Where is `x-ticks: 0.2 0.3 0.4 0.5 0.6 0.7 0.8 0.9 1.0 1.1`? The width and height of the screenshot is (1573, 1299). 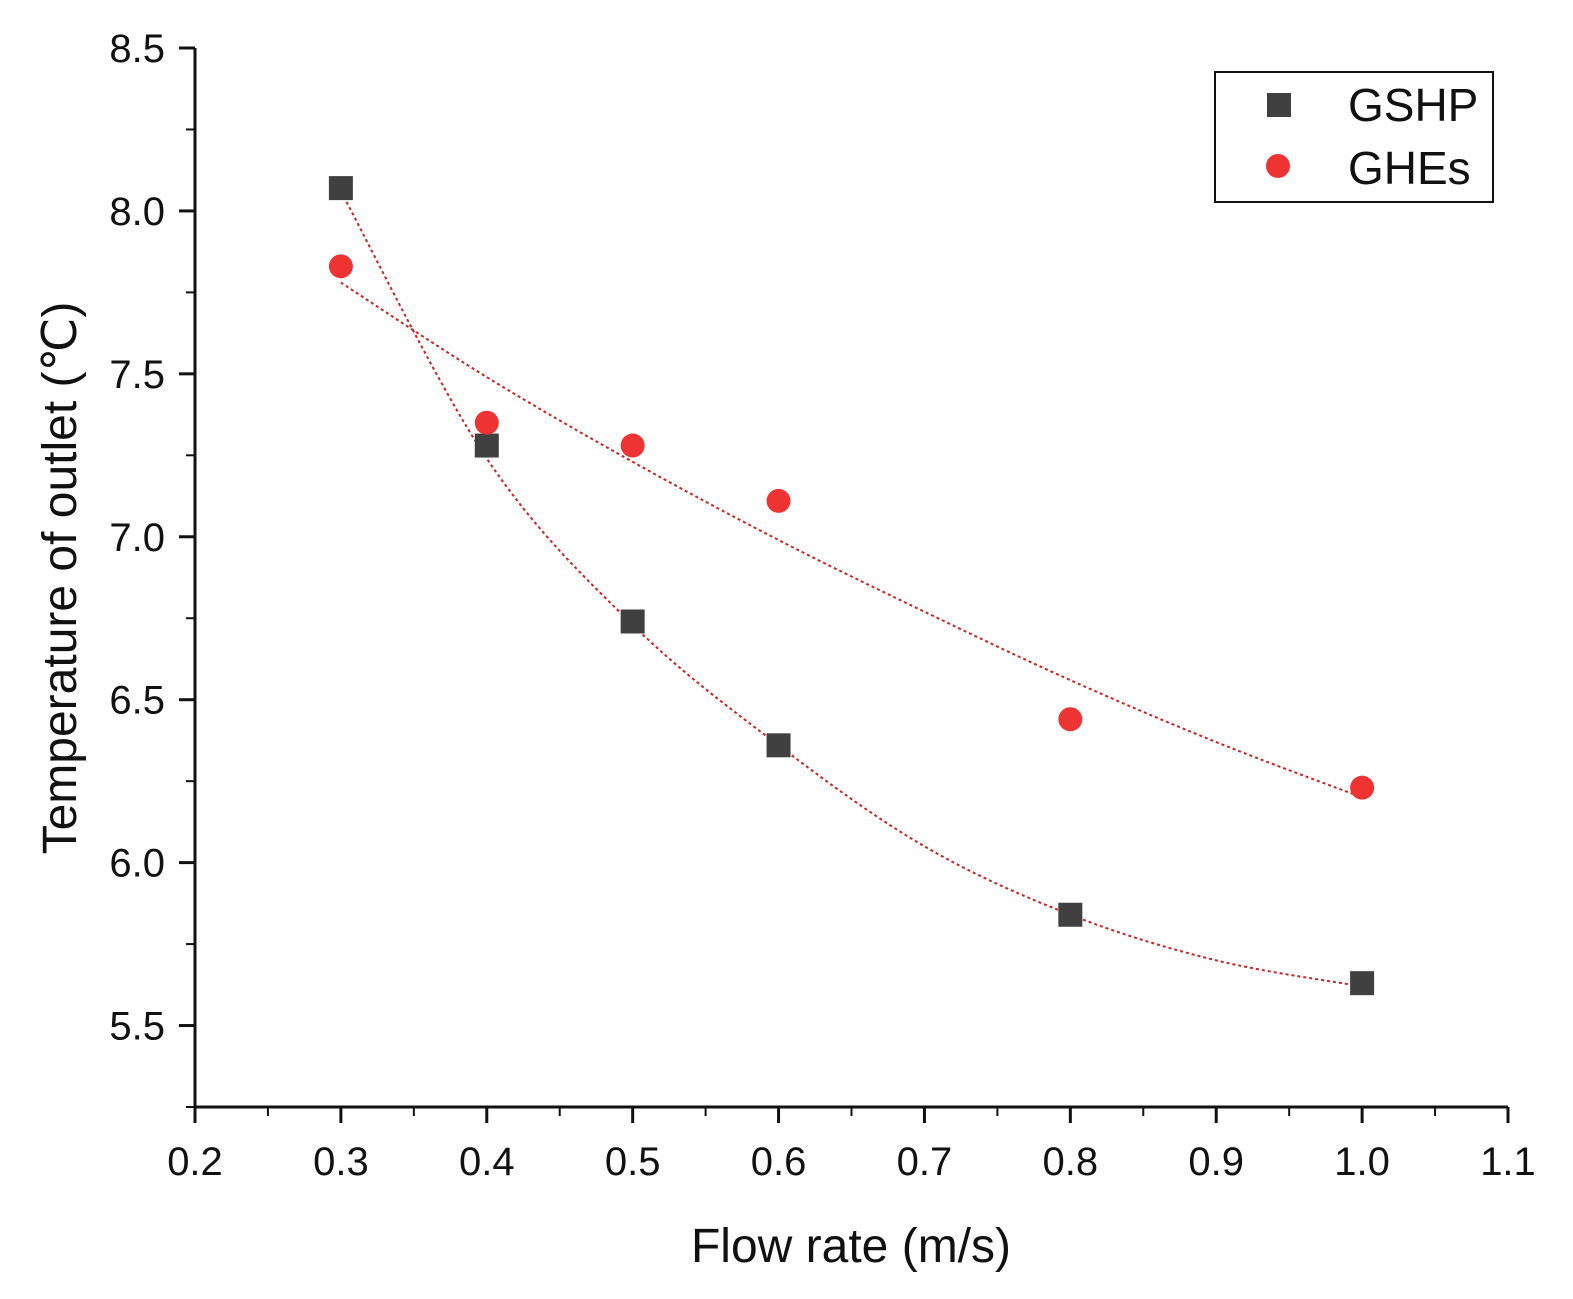
x-ticks: 0.2 0.3 0.4 0.5 0.6 0.7 0.8 0.9 1.0 1.1 is located at coordinates (851, 1145).